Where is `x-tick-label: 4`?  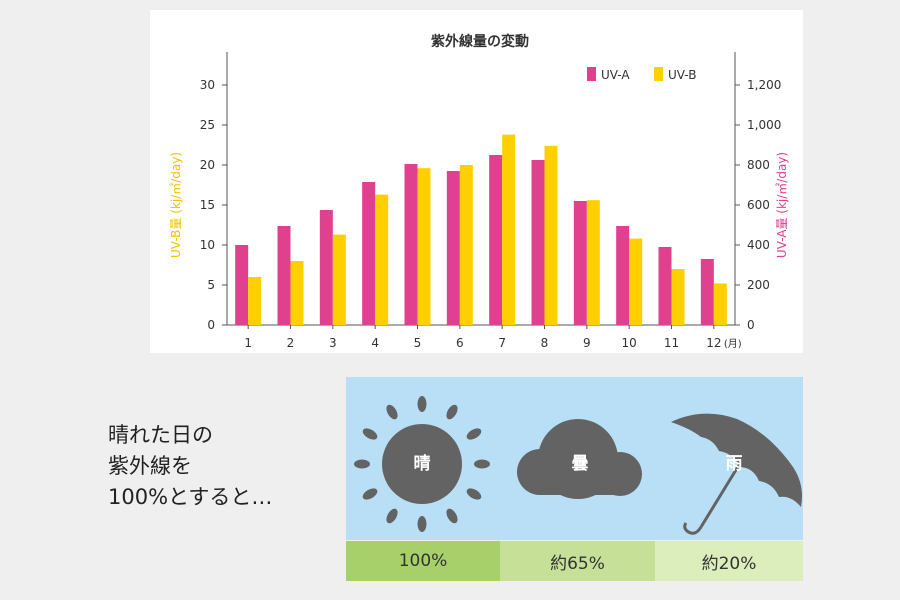
x-tick-label: 4 is located at coordinates (375, 343).